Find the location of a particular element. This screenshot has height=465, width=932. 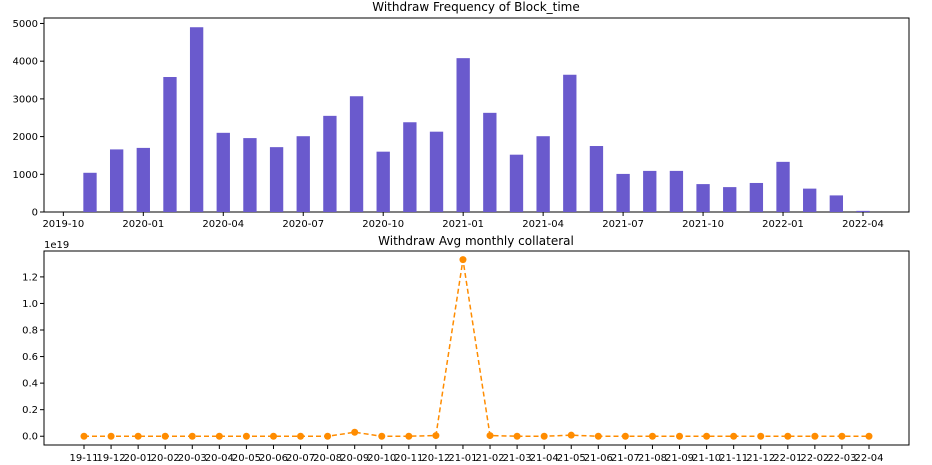

bar-x-tick-label: 2021-10 is located at coordinates (703, 224).